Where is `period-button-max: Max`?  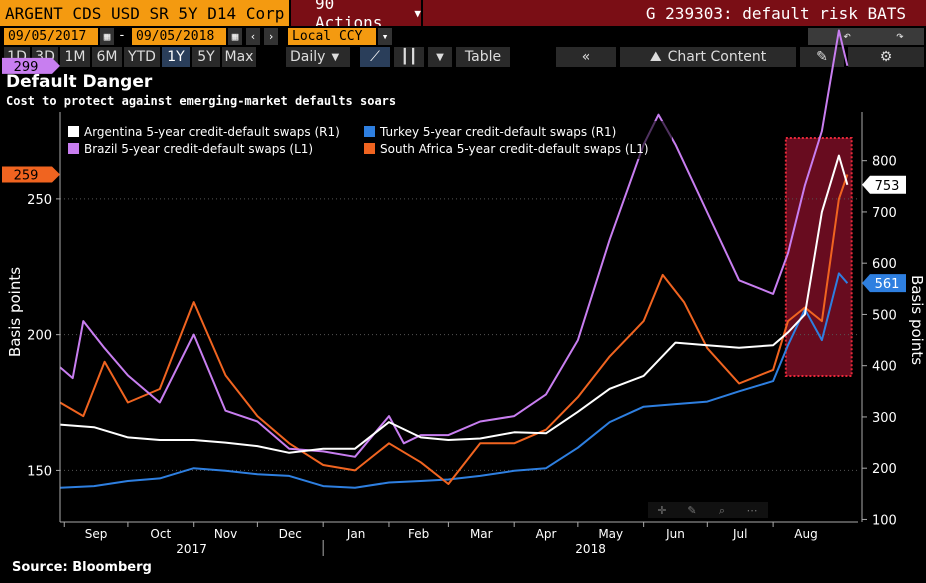
period-button-max: Max is located at coordinates (239, 57).